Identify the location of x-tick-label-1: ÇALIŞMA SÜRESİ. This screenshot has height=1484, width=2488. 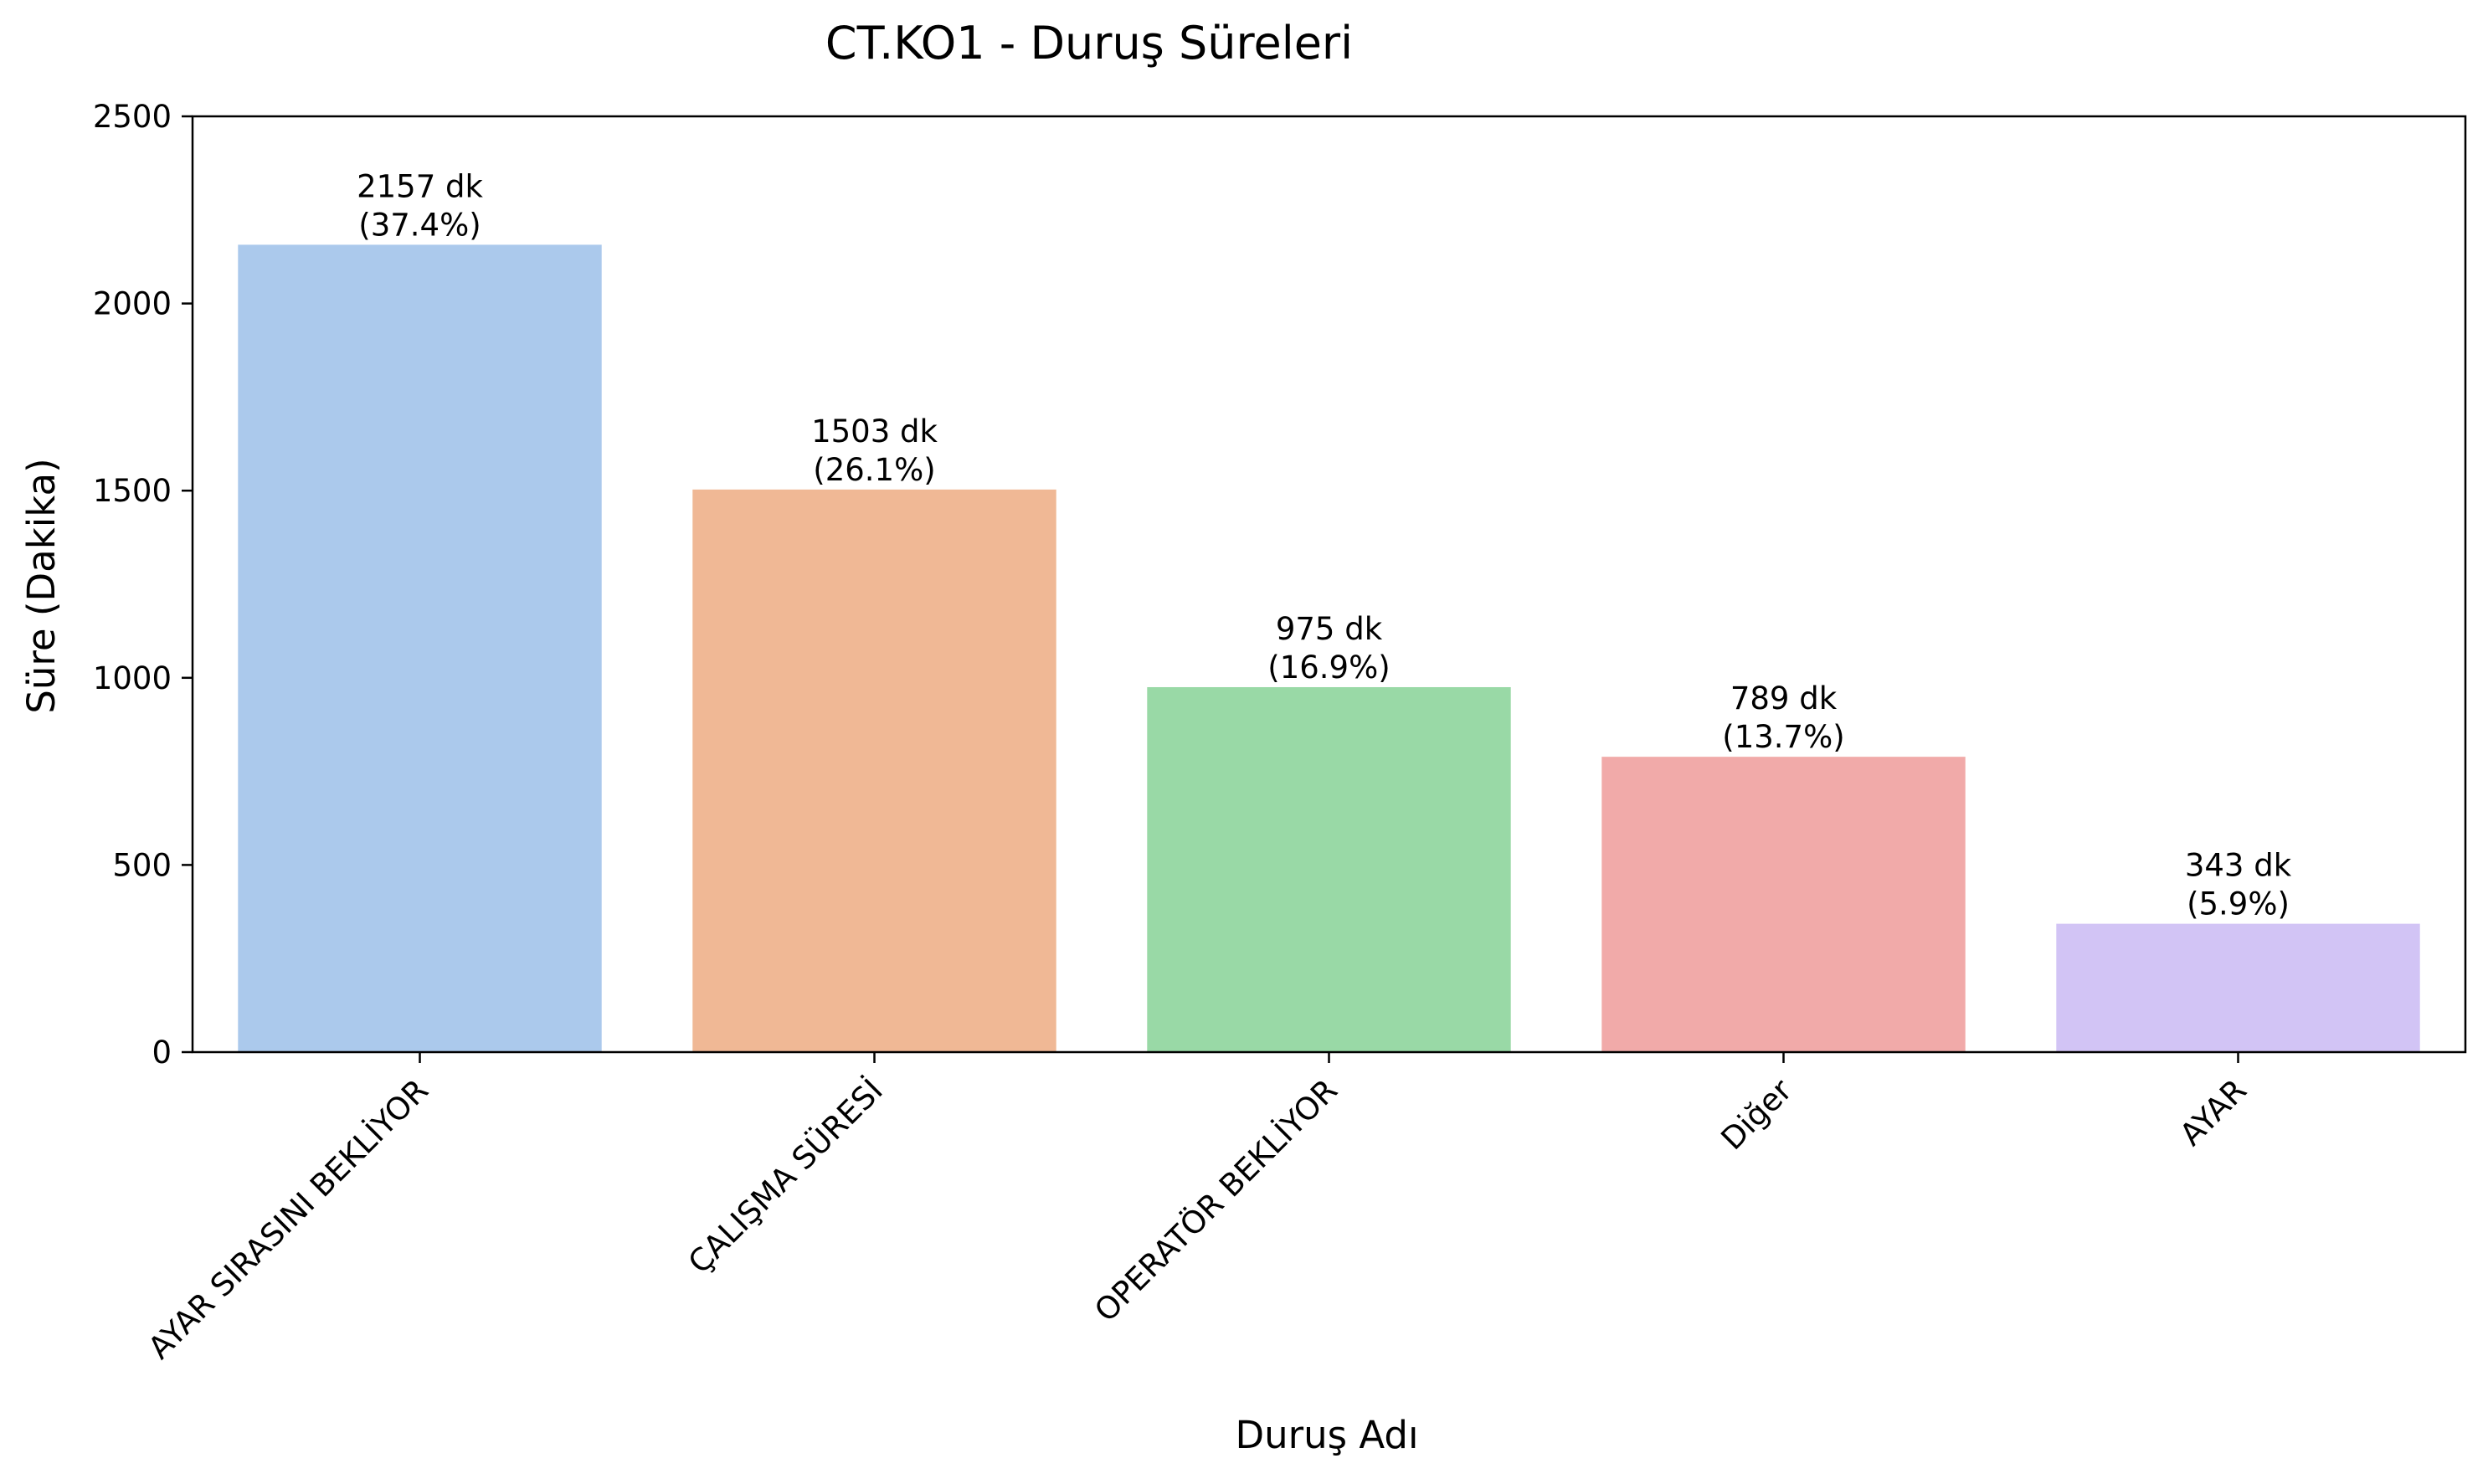
(785, 1176).